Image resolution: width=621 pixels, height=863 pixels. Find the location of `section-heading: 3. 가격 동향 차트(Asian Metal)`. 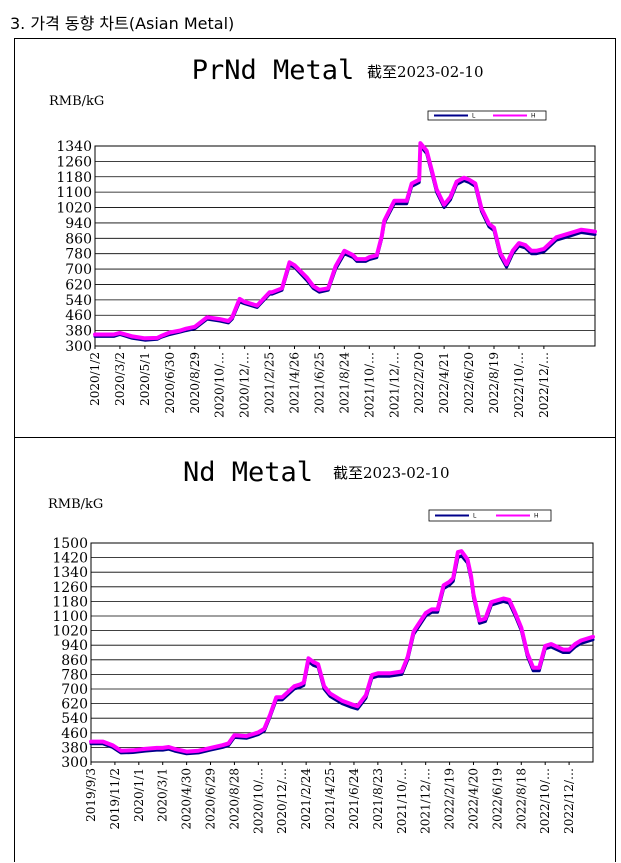

section-heading: 3. 가격 동향 차트(Asian Metal) is located at coordinates (122, 23).